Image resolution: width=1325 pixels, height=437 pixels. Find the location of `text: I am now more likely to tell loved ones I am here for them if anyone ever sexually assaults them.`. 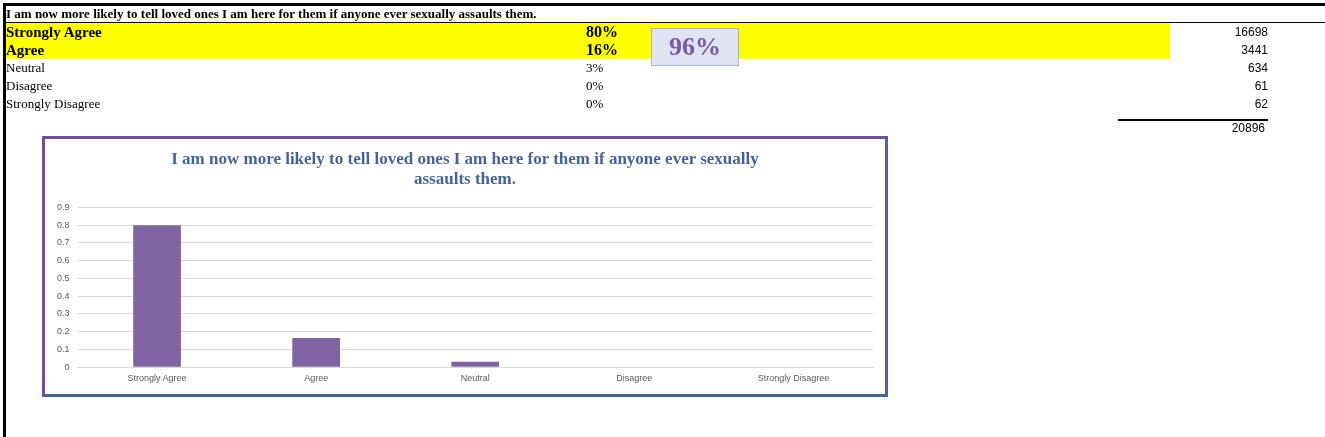

text: I am now more likely to tell loved ones I am here for them if anyone ever sexually assaults them. is located at coordinates (665, 14).